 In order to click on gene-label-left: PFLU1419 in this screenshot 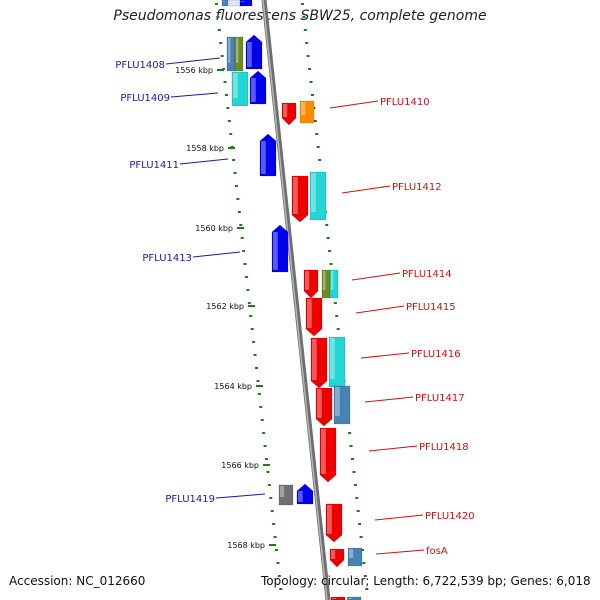, I will do `click(190, 499)`.